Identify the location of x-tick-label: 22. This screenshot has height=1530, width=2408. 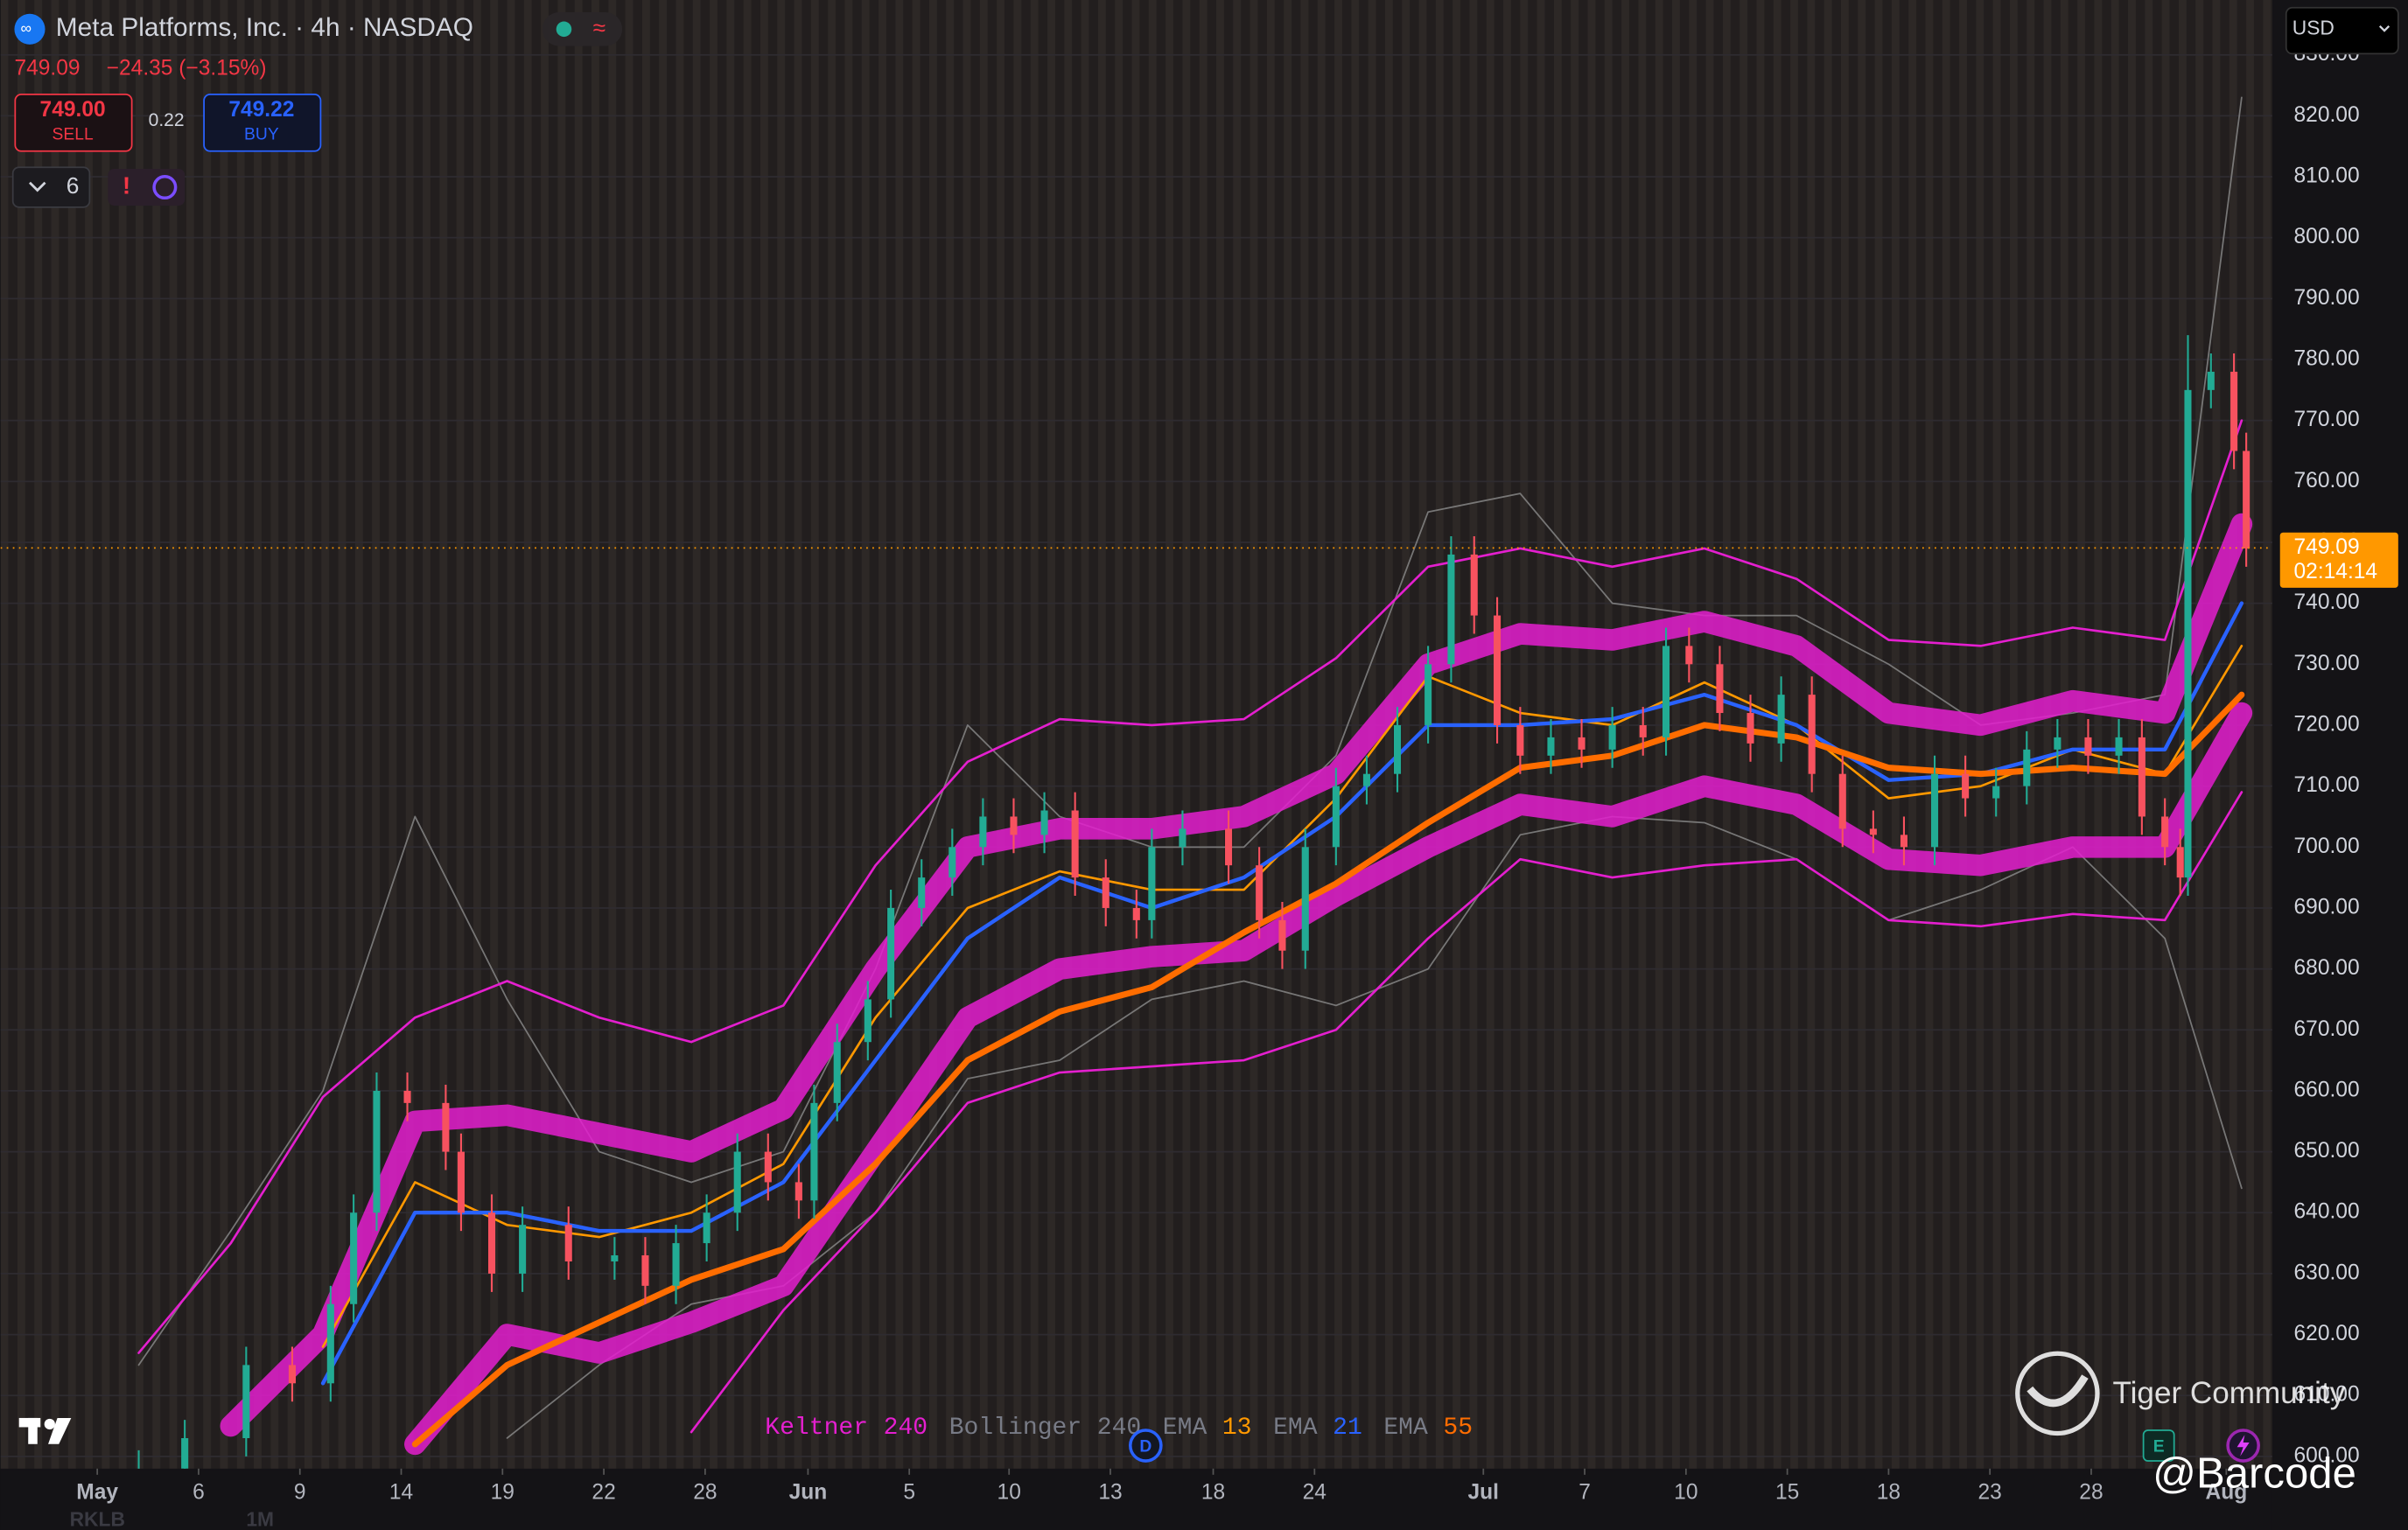
(603, 1492).